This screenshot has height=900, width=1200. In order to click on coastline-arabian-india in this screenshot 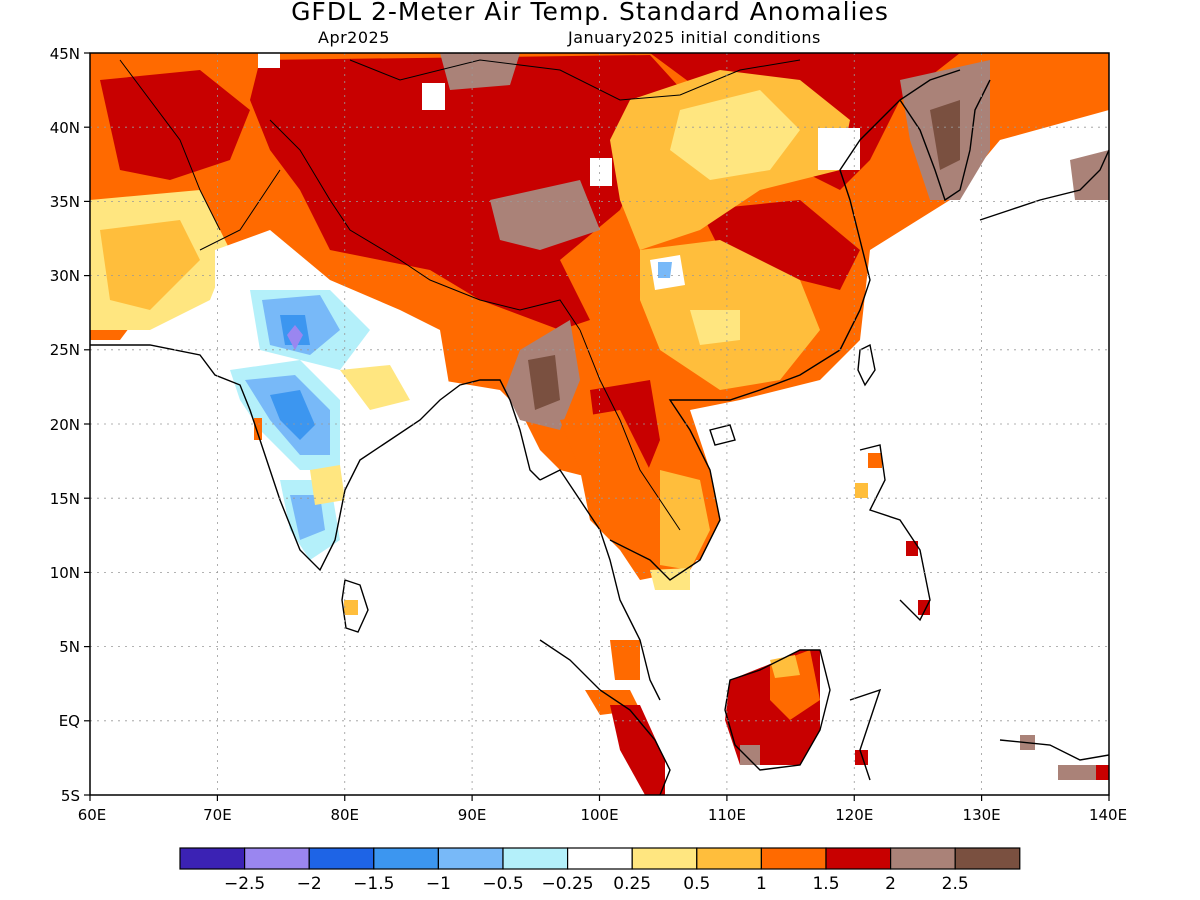, I will do `click(315, 458)`.